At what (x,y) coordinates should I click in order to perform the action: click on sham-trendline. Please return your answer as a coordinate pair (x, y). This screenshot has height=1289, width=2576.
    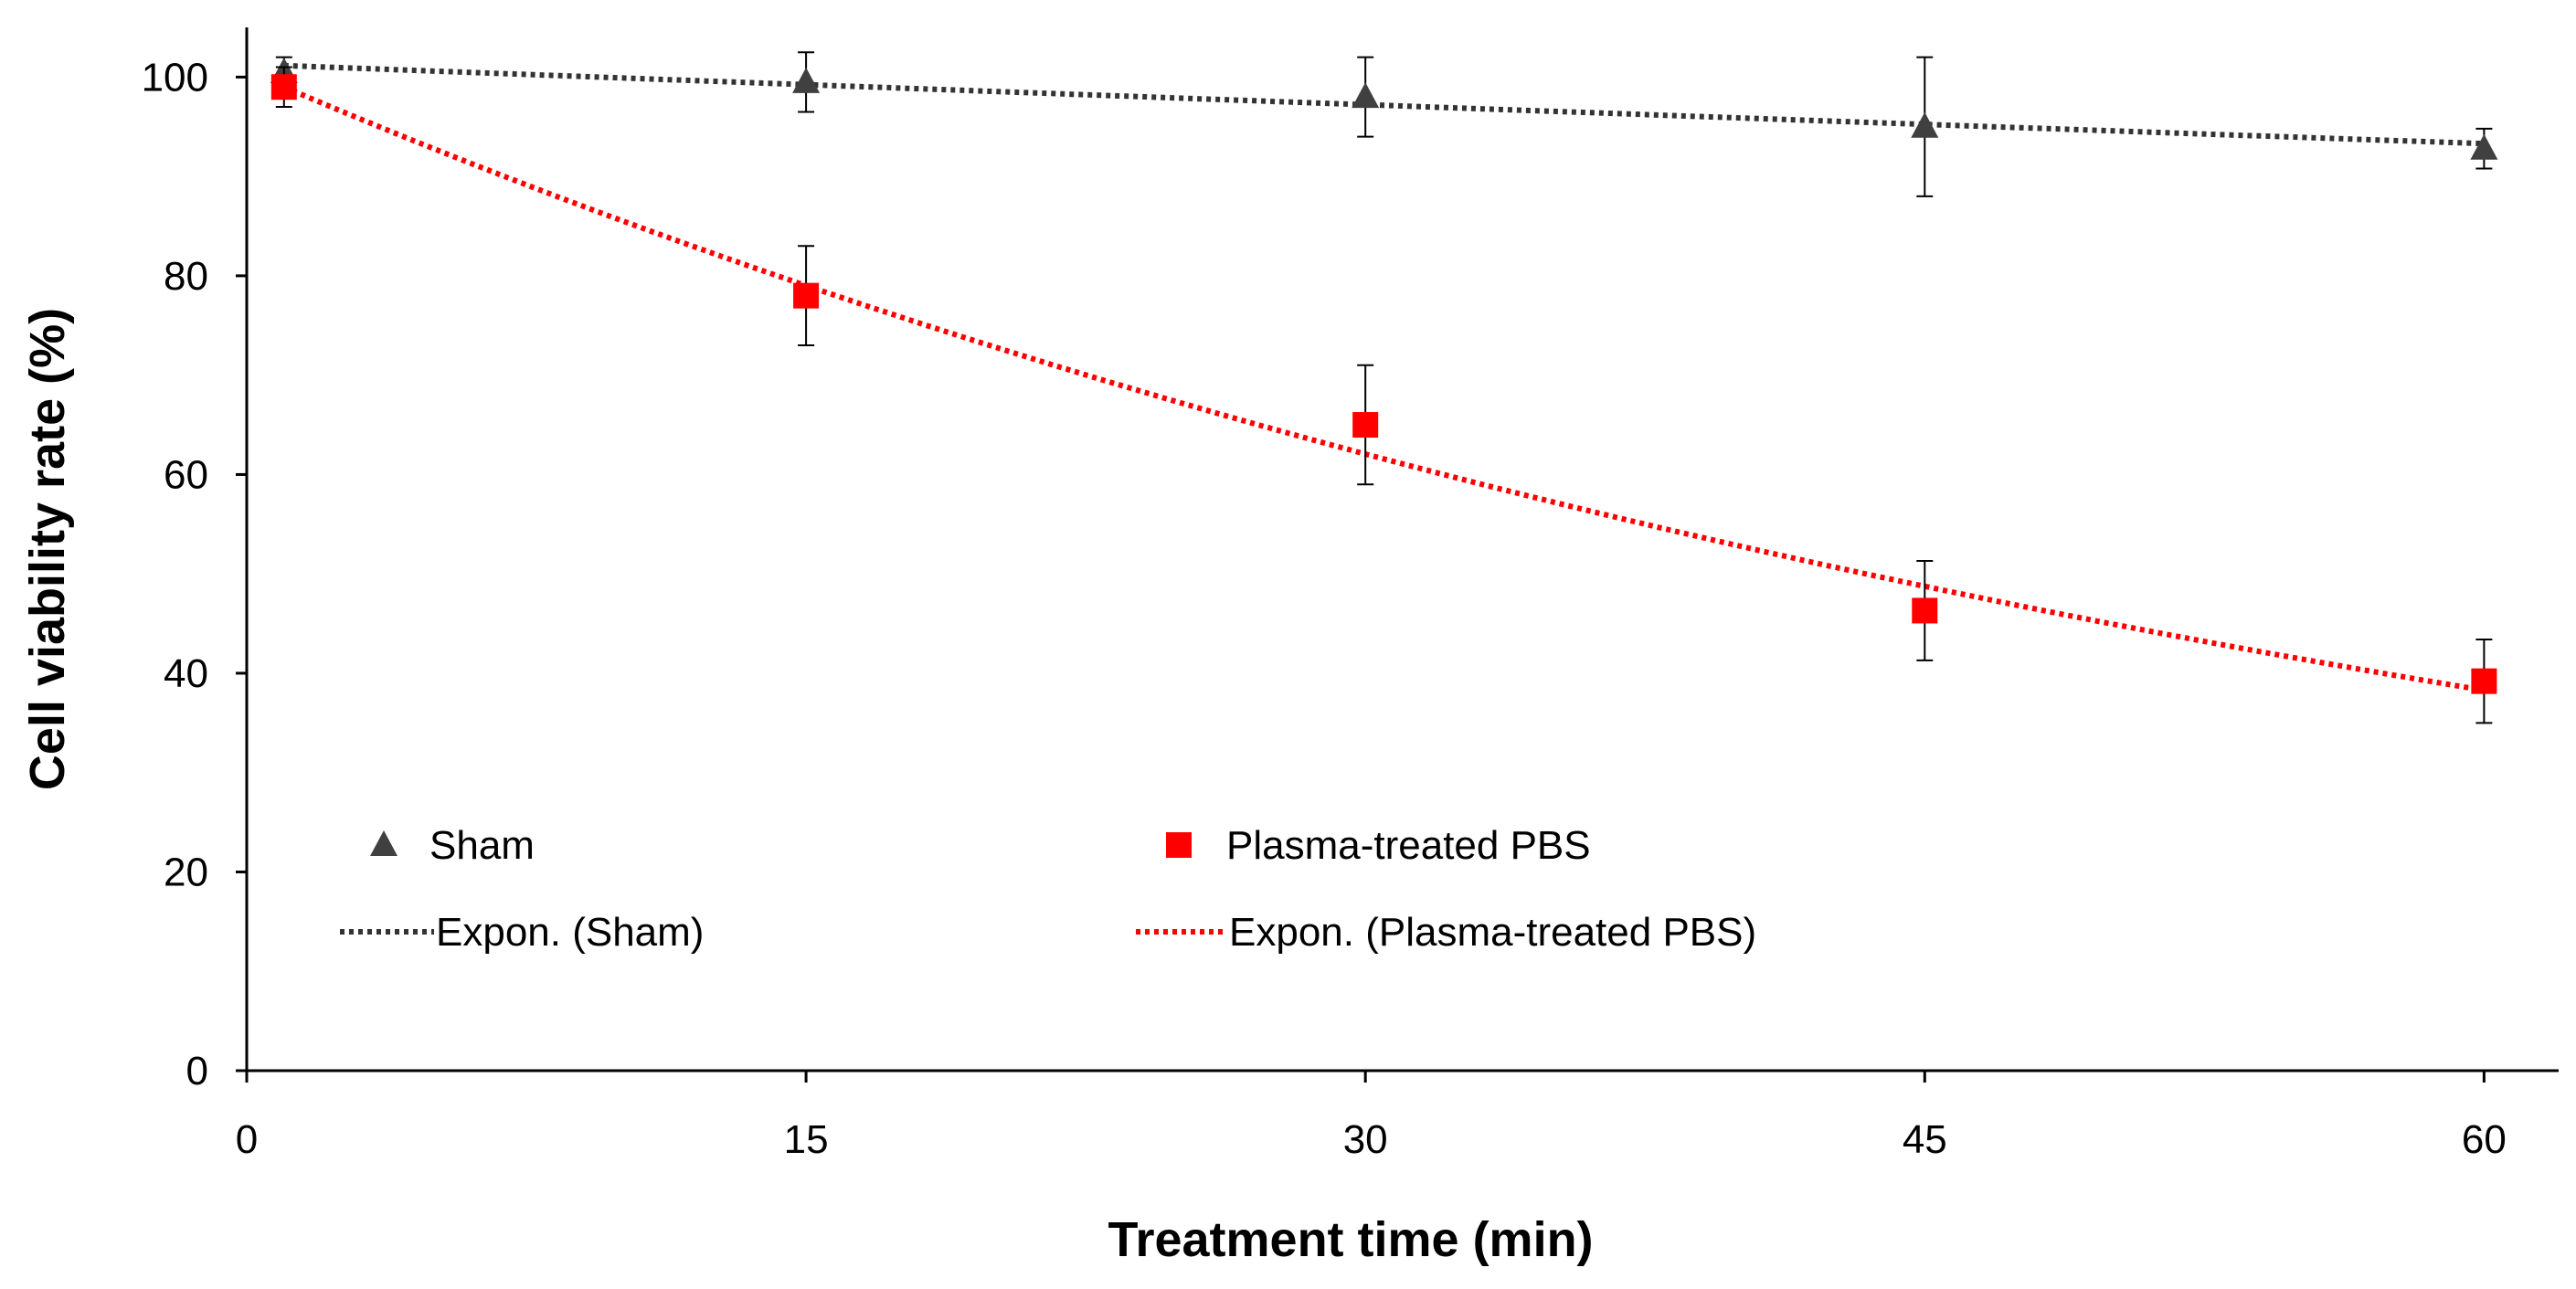
    Looking at the image, I should click on (1384, 104).